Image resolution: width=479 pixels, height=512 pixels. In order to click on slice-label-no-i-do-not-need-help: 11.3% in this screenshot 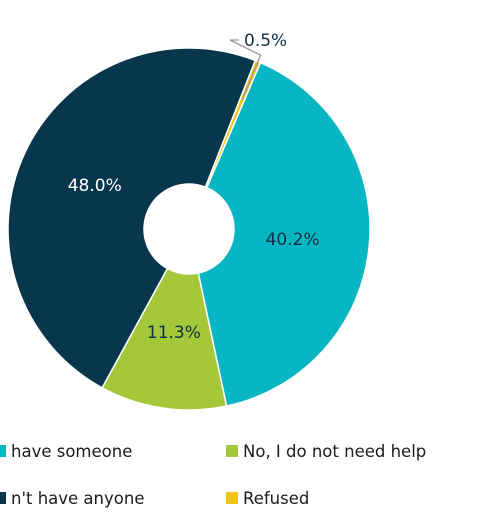, I will do `click(174, 333)`.